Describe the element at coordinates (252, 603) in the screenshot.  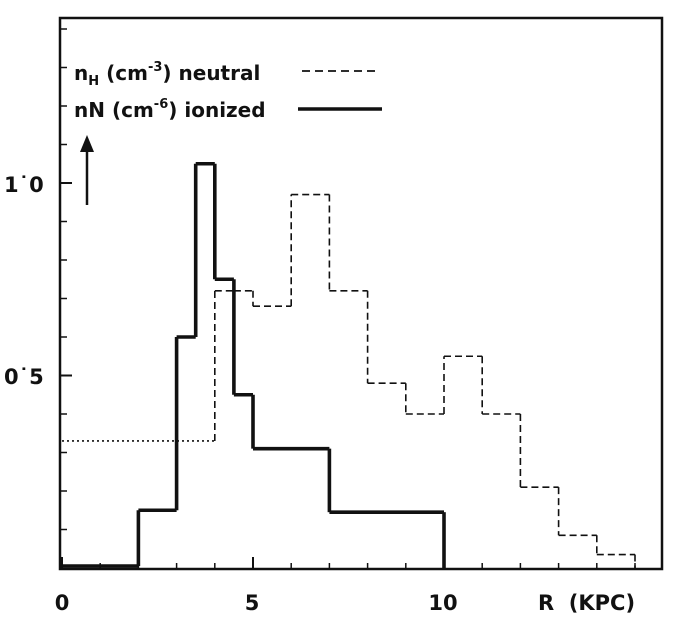
I see `x-tick-label-5: 5` at that location.